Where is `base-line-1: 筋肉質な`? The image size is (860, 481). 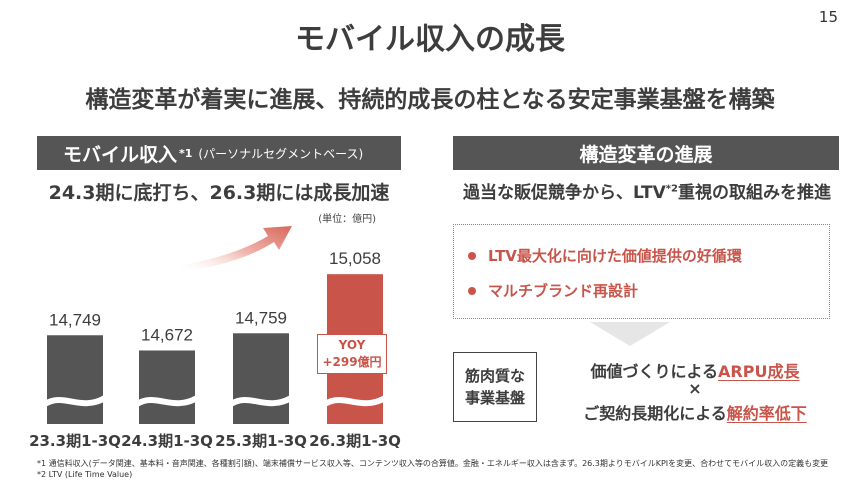
base-line-1: 筋肉質な is located at coordinates (494, 376).